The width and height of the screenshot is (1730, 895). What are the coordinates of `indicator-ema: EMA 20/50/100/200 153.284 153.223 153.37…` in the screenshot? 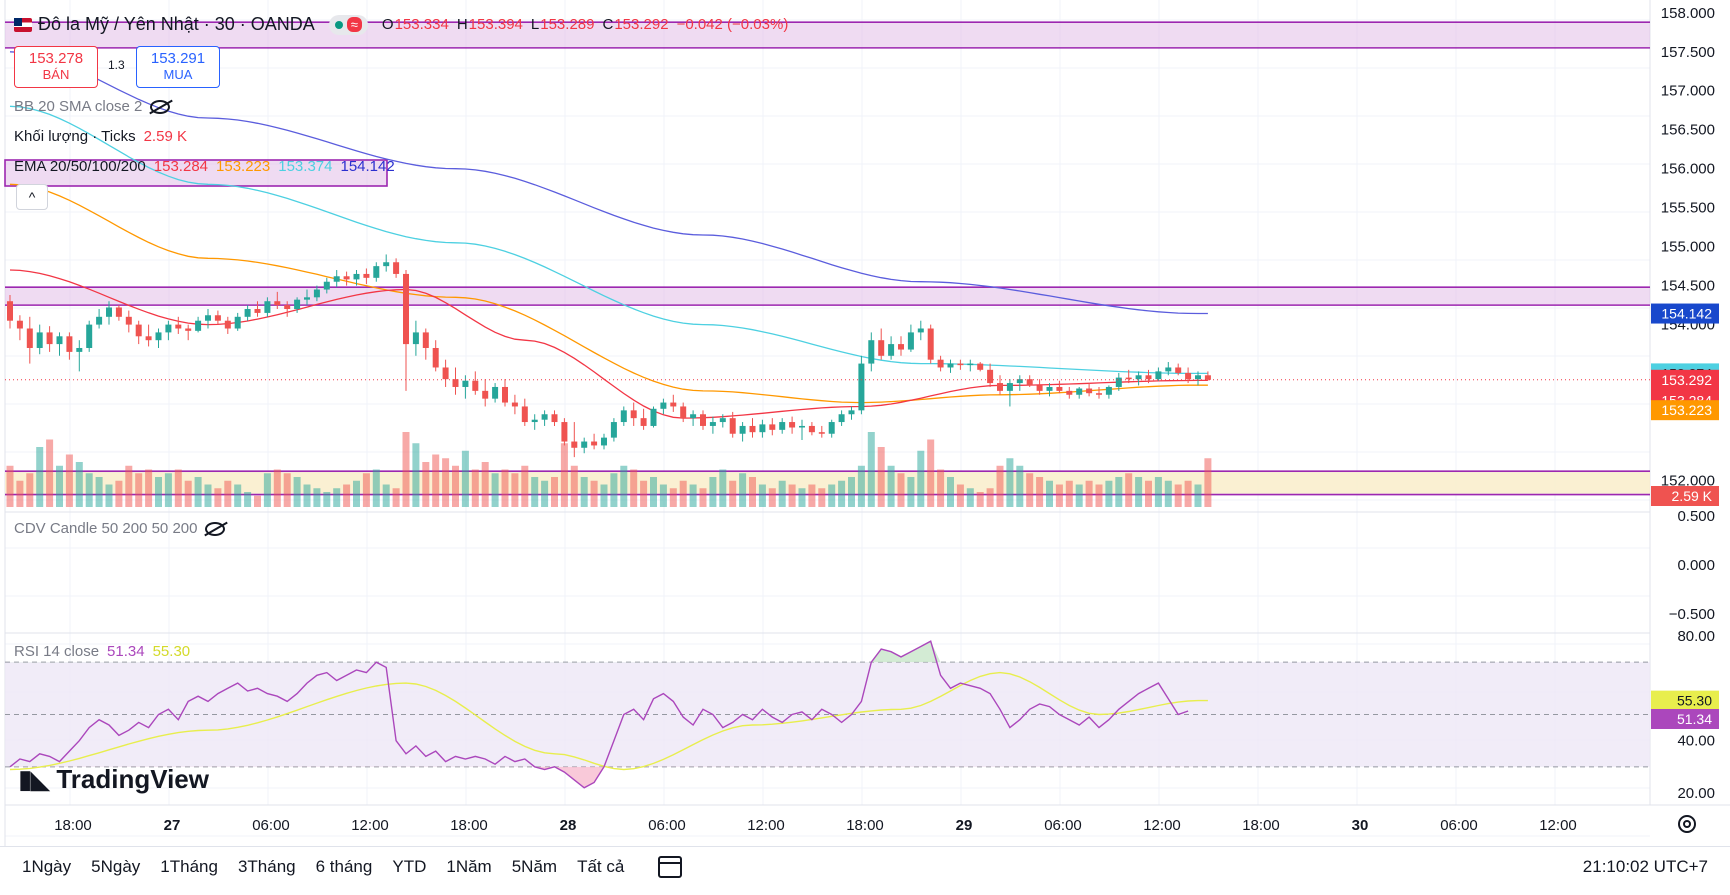 It's located at (204, 166).